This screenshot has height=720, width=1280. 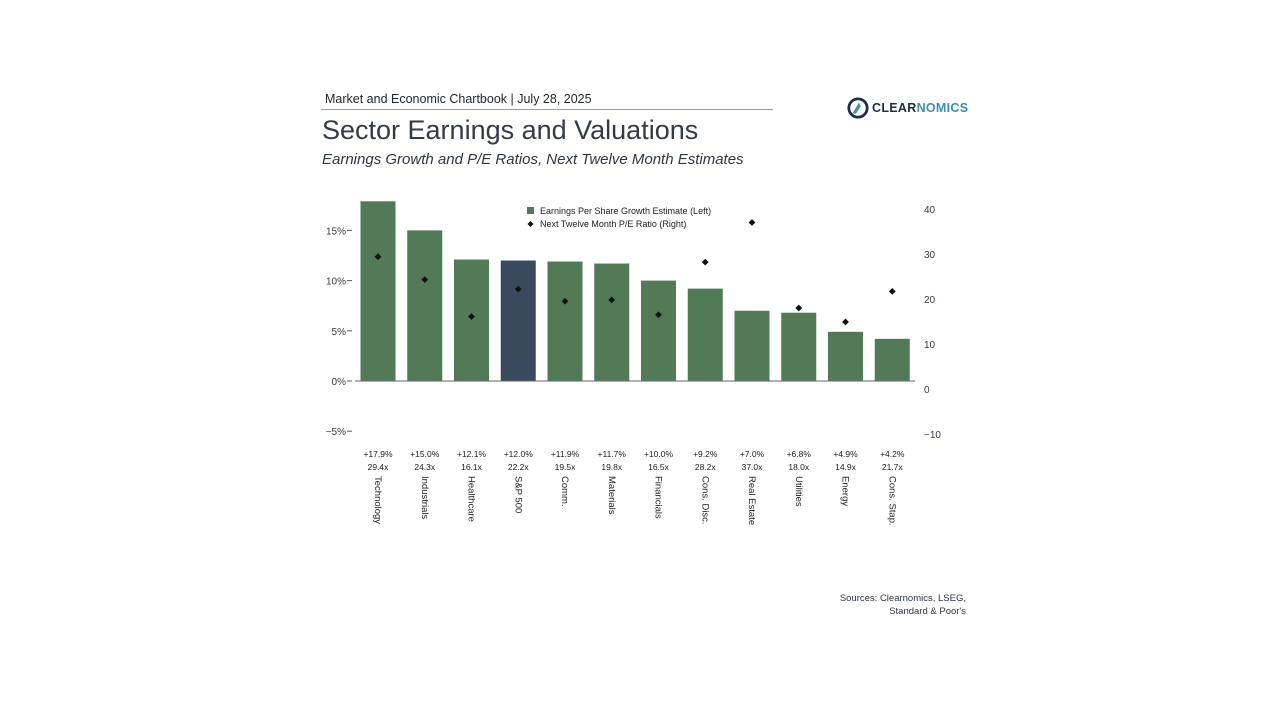 I want to click on bar-utilities, so click(x=799, y=346).